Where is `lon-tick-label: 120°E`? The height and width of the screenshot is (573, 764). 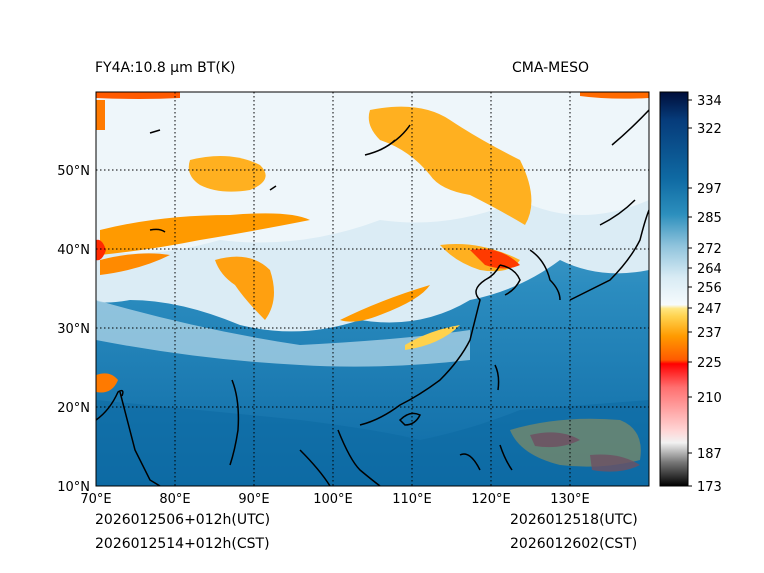
lon-tick-label: 120°E is located at coordinates (491, 499).